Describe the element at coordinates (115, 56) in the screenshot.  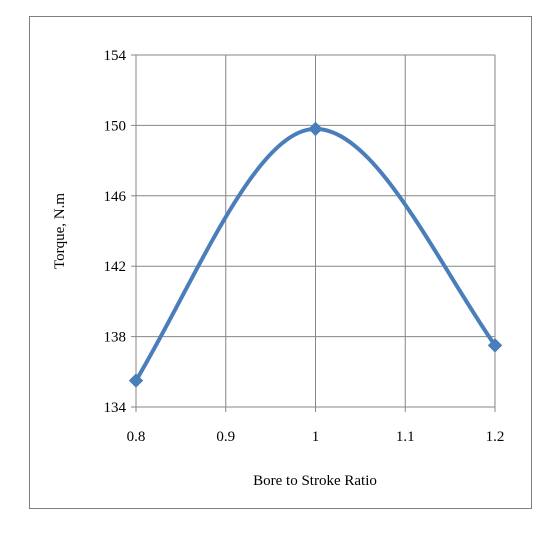
I see `y-tick-label: 154` at that location.